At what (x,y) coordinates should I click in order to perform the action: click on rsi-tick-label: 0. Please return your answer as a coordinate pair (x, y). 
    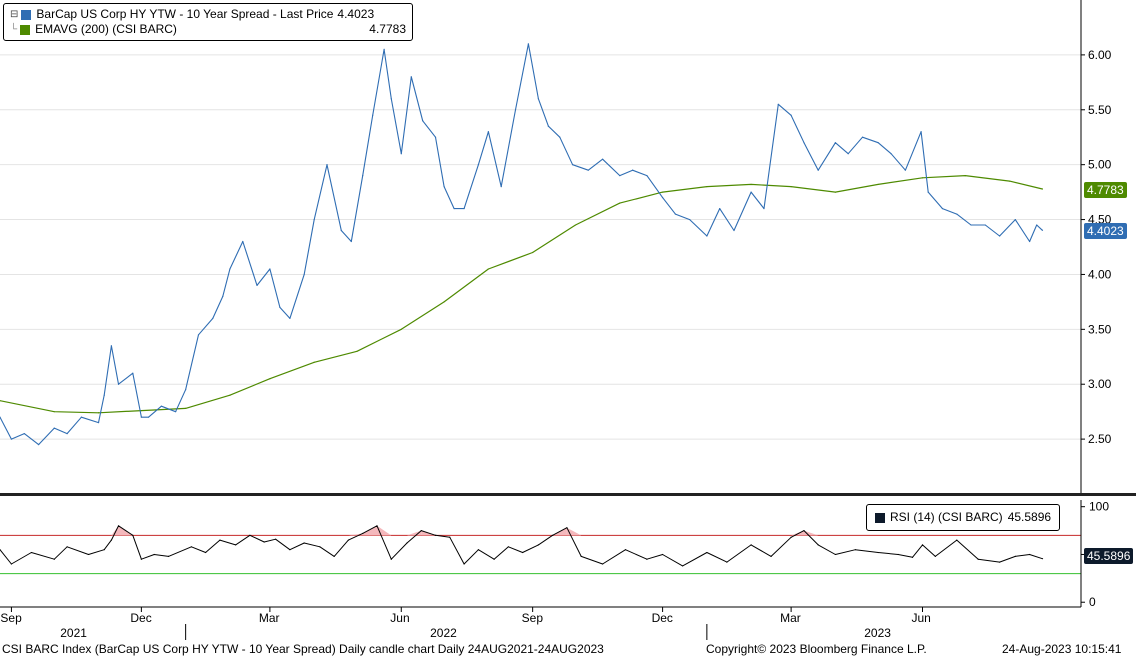
    Looking at the image, I should click on (1092, 602).